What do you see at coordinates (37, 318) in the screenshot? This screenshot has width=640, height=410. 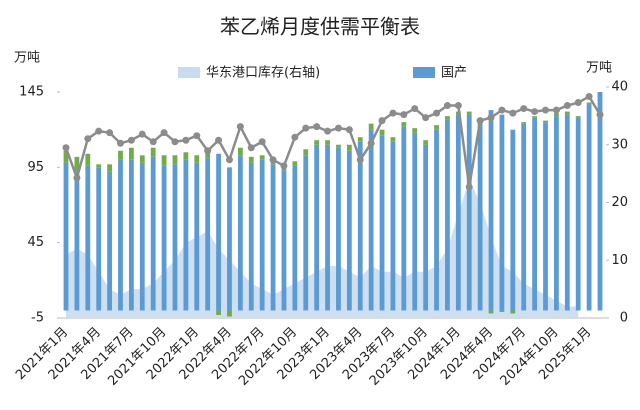 I see `y-tick-label: -5` at bounding box center [37, 318].